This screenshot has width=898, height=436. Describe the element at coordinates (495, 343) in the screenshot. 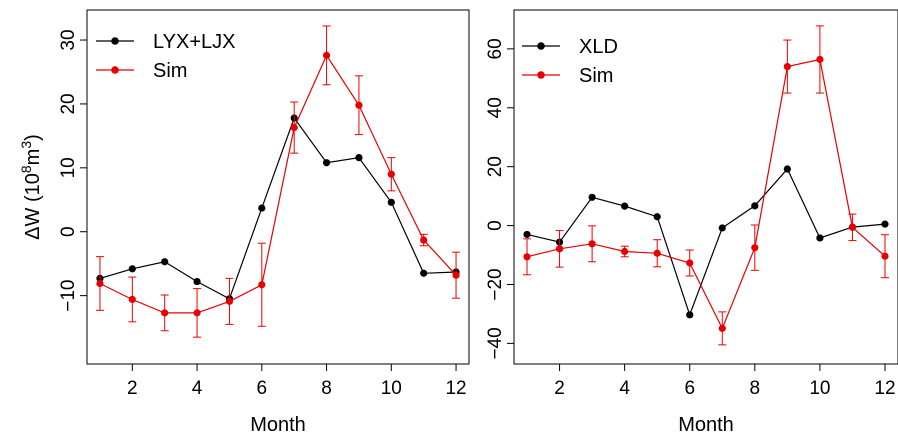

I see `y-tick-label: −40` at that location.